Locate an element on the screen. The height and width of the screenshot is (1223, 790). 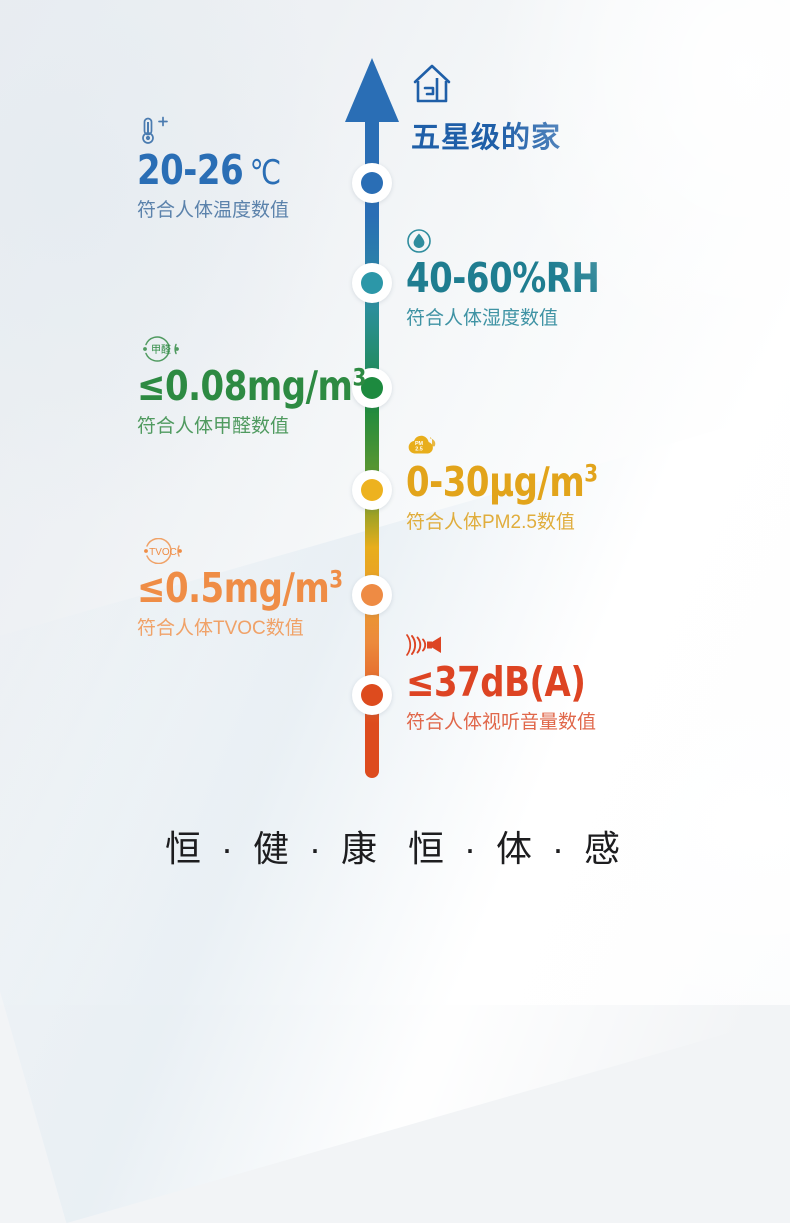
formaldehyde-icon-label: 甲醛 is located at coordinates (161, 349).